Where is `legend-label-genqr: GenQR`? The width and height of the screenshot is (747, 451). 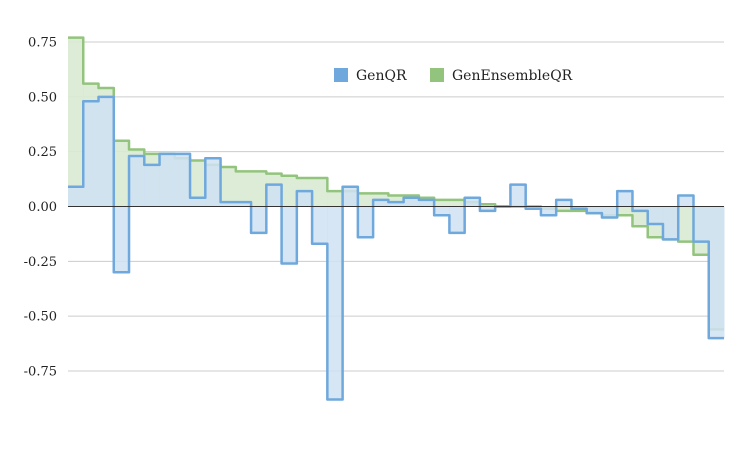
legend-label-genqr: GenQR is located at coordinates (381, 76).